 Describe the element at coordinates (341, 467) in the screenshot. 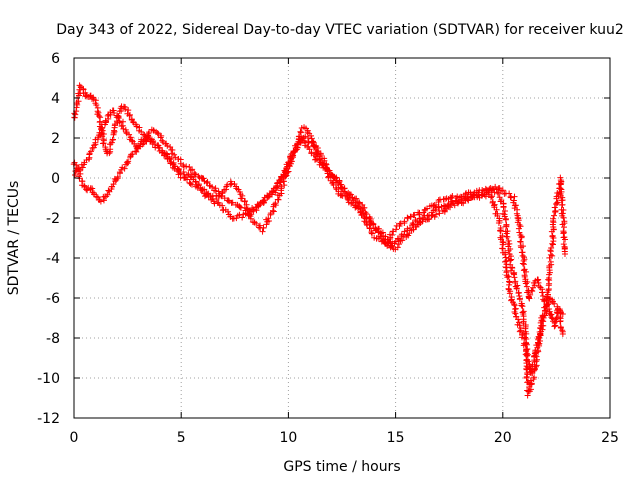

I see `x-axis-label: GPS time / hours` at that location.